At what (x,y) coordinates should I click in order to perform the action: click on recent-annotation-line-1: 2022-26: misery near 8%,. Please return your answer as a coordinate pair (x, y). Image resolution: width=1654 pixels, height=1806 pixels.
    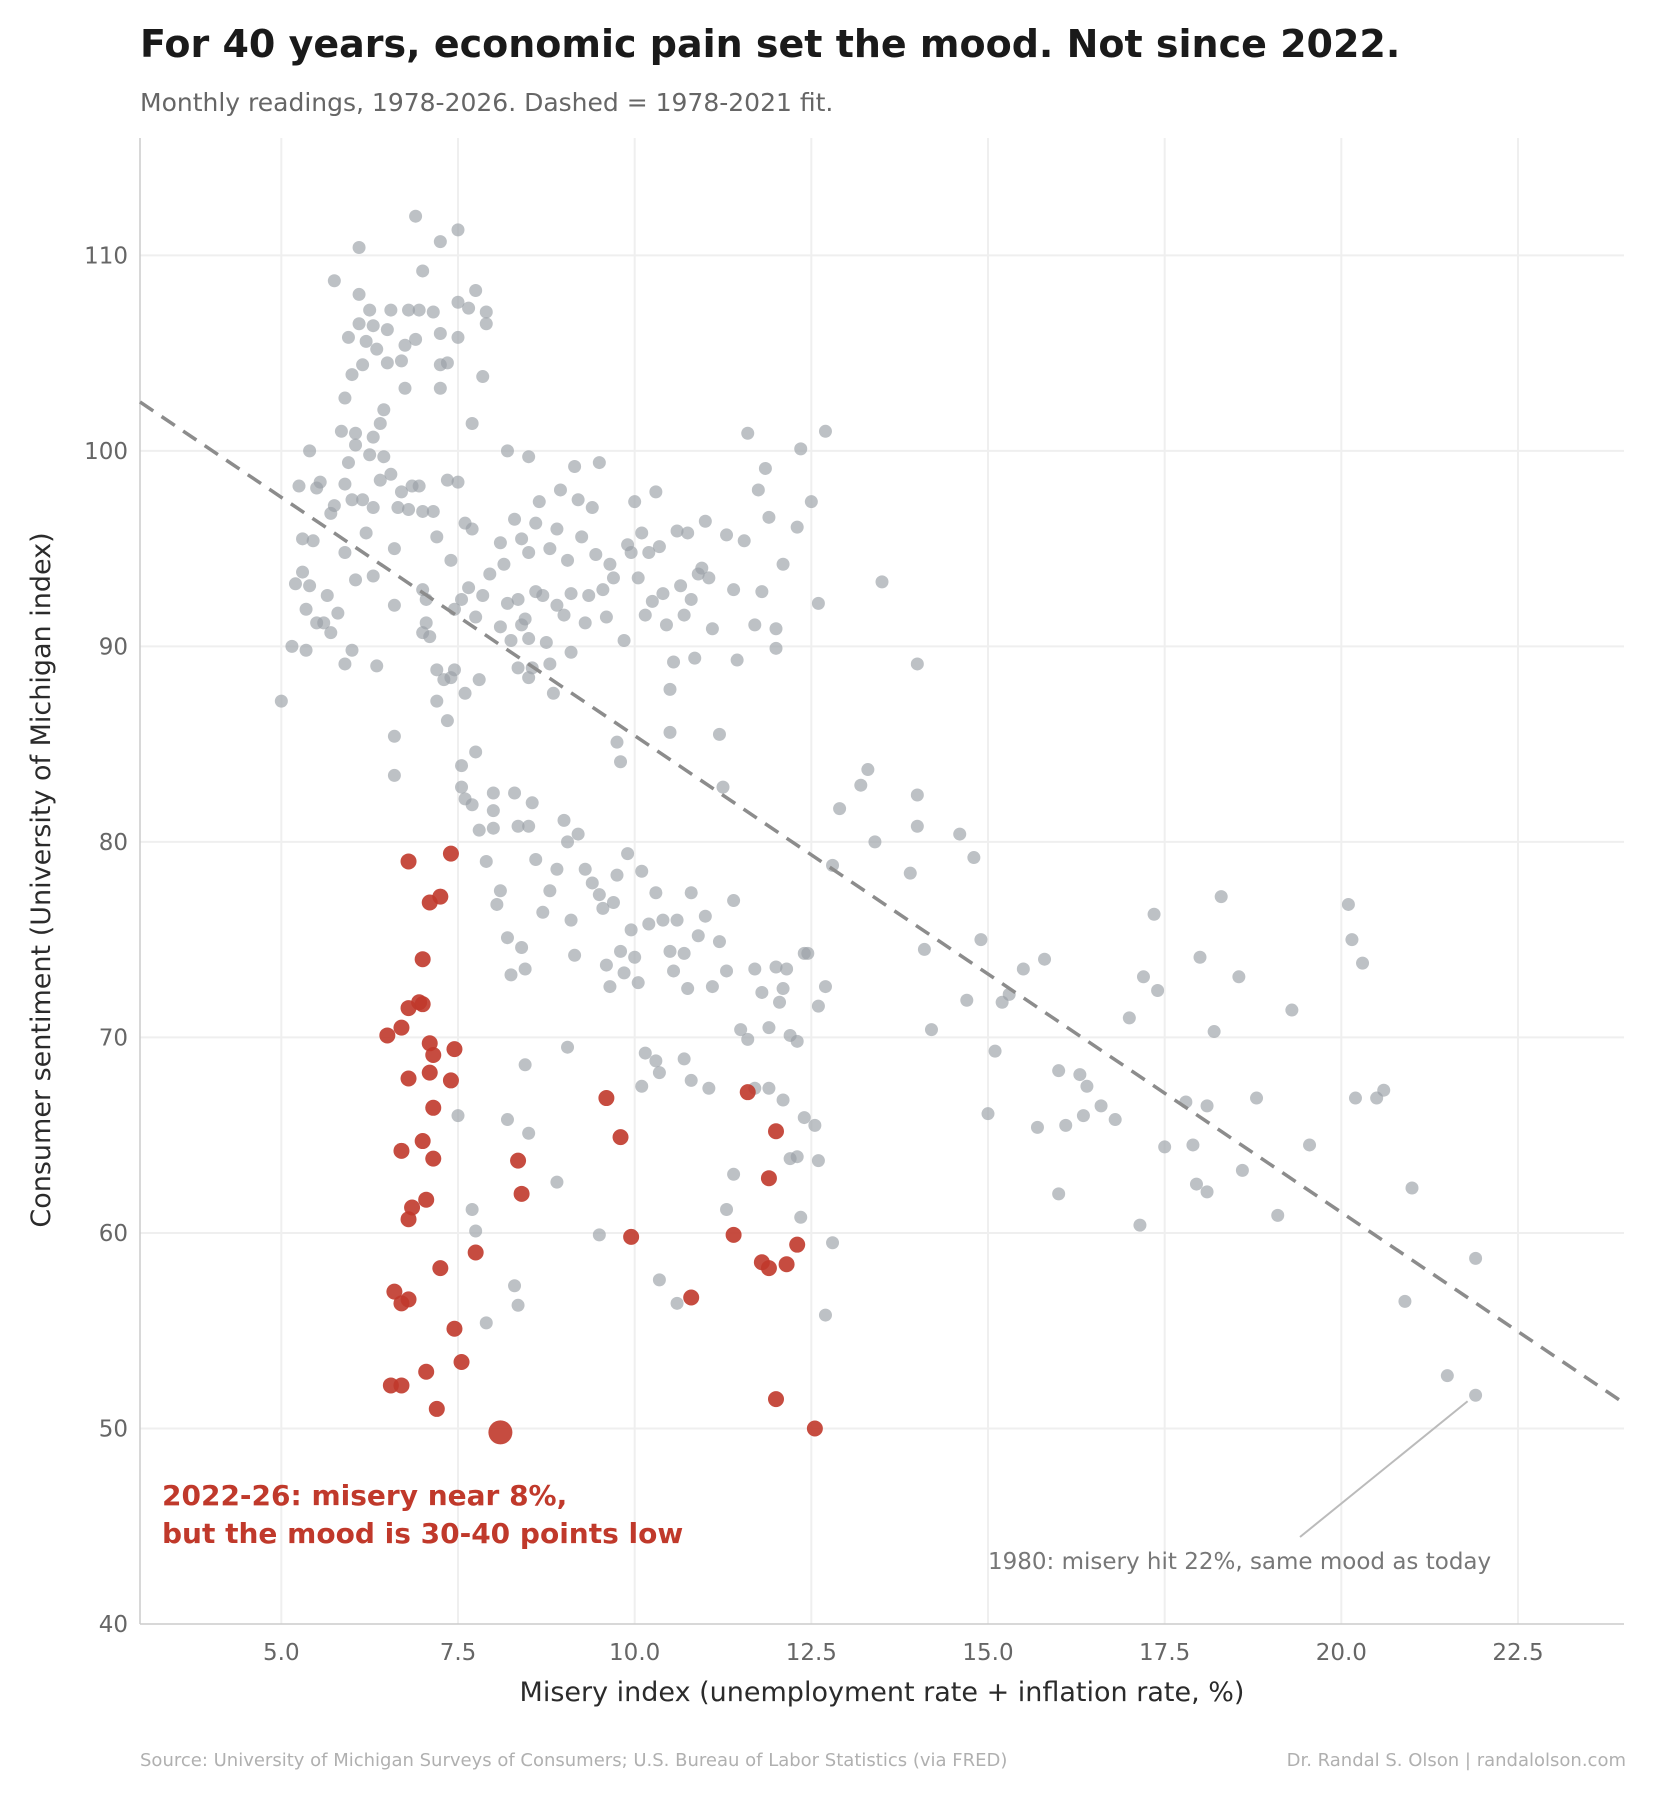
    Looking at the image, I should click on (364, 1495).